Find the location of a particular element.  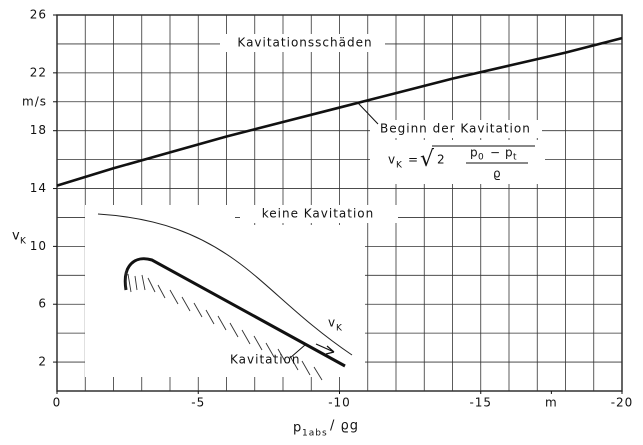

onset-label: Beginn der Kavitation is located at coordinates (455, 129).